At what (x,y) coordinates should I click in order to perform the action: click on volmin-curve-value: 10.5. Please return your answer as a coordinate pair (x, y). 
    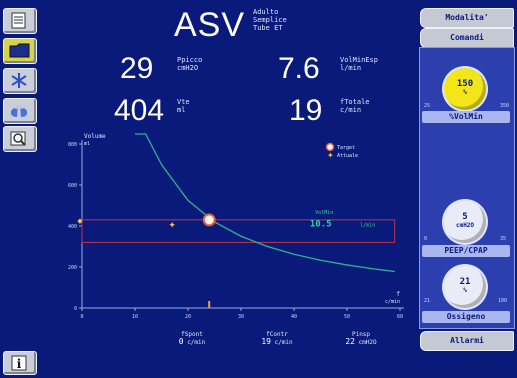
    Looking at the image, I should click on (321, 224).